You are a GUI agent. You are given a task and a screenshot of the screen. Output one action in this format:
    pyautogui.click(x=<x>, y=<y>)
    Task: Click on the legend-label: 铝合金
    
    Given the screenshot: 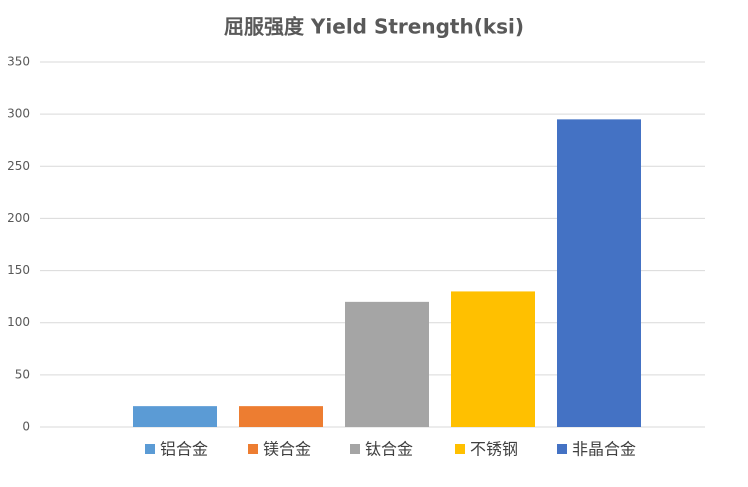 What is the action you would take?
    pyautogui.click(x=184, y=449)
    